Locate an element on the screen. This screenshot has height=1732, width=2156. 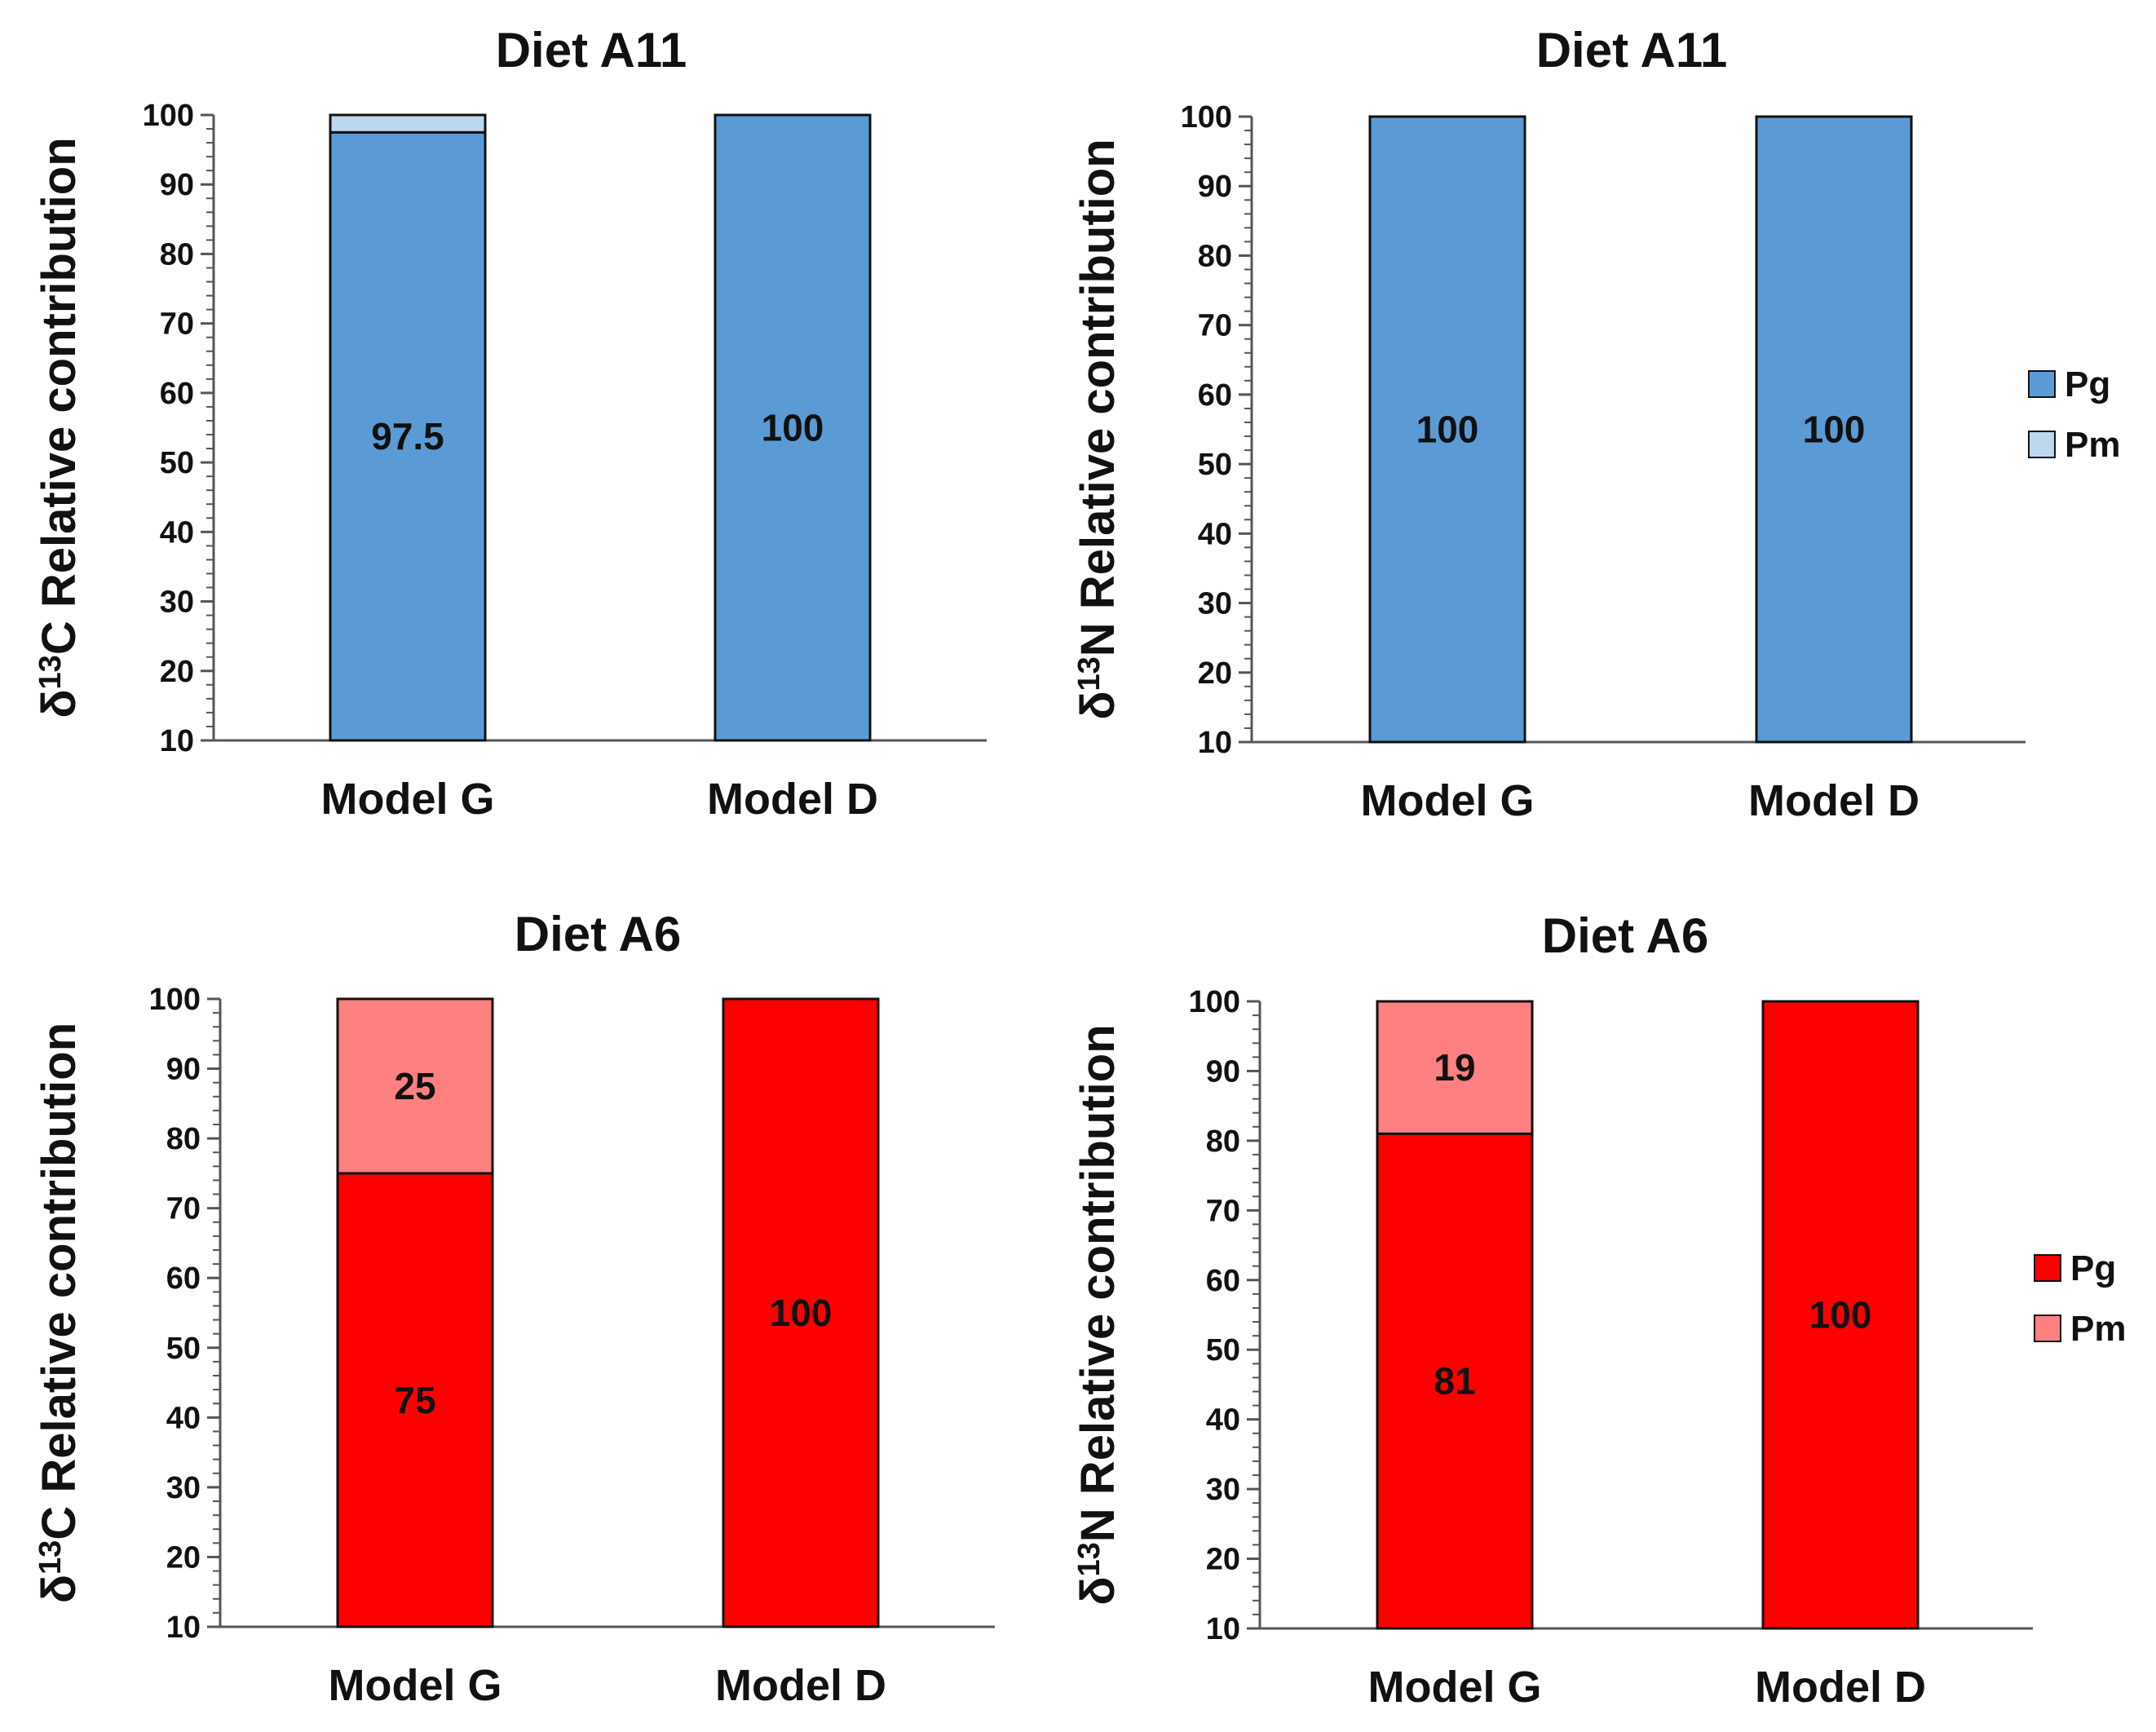
data-label: 81 is located at coordinates (1454, 1381).